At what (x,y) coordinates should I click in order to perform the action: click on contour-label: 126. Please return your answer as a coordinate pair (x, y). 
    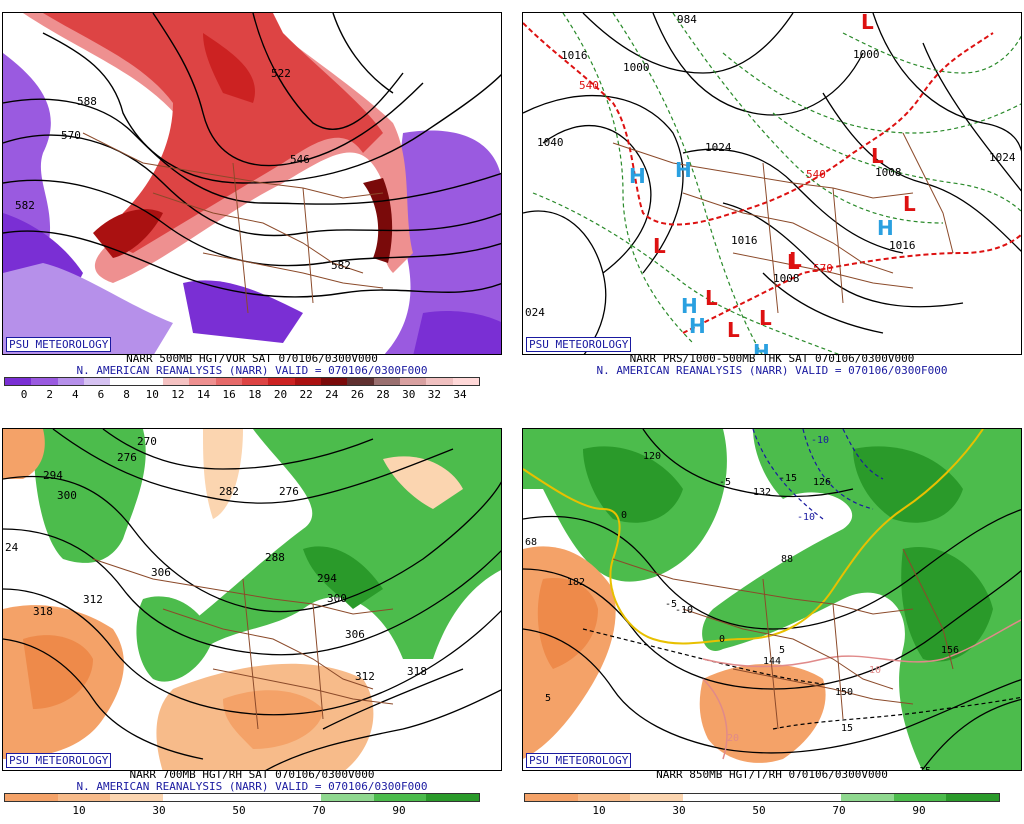
    Looking at the image, I should click on (822, 482).